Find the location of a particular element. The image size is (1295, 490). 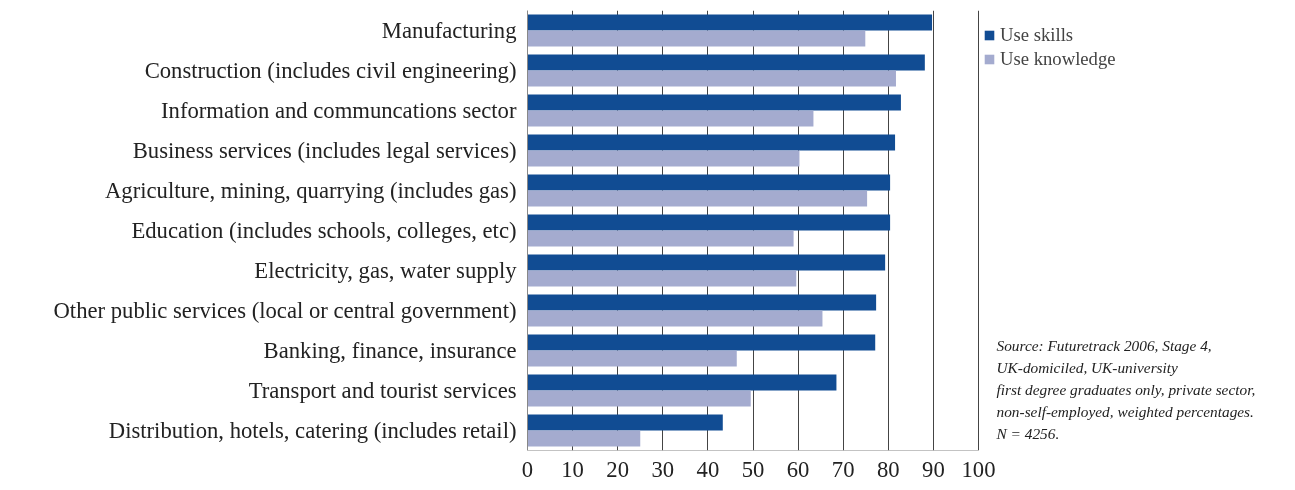

x-tick-label: 50 is located at coordinates (753, 469).